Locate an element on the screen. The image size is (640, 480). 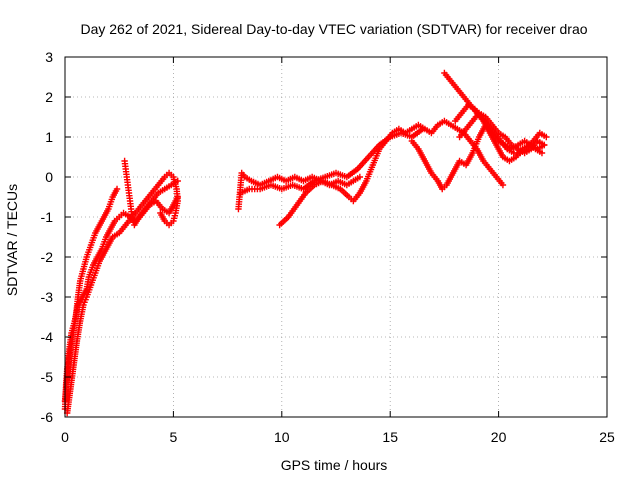
y-tick-label: 0 is located at coordinates (49, 177).